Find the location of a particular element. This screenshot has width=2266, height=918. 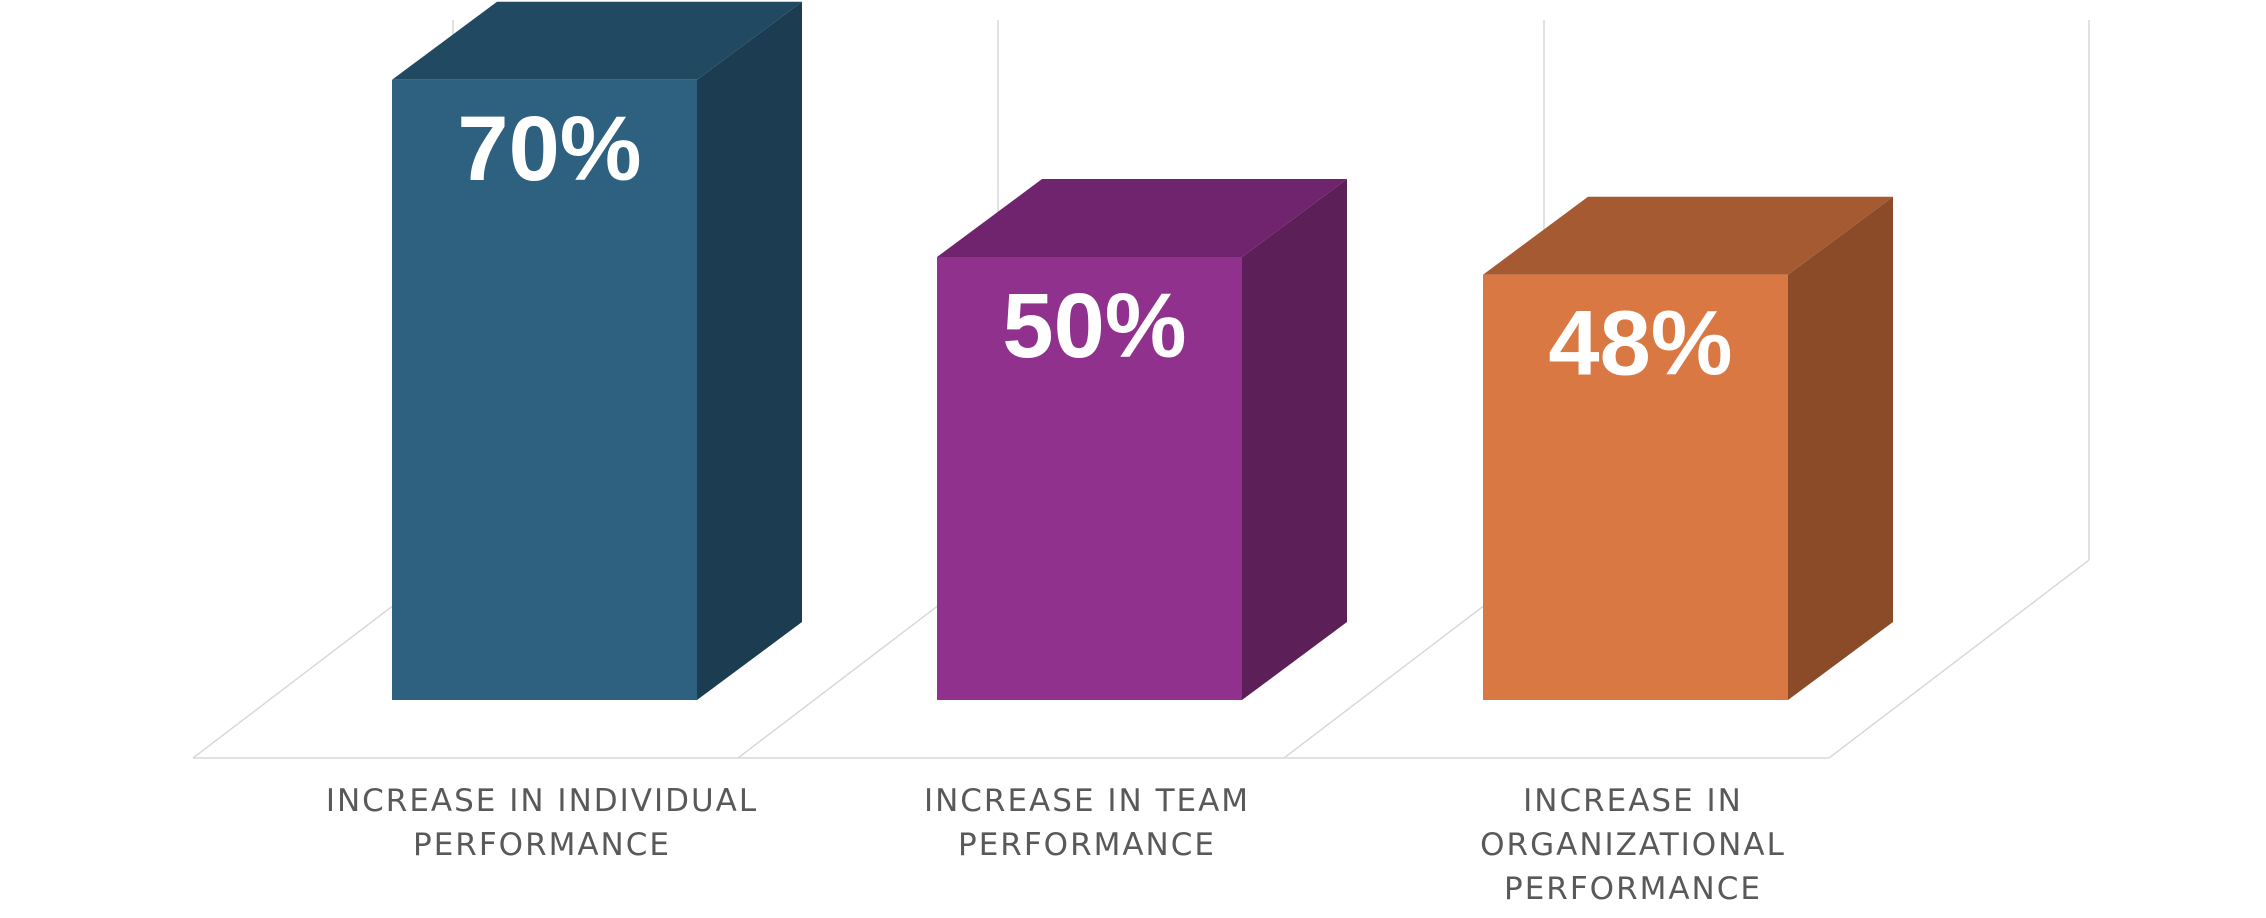

x-category-label: INCREASE IN INDIVIDUAL PERFORMANCE is located at coordinates (542, 823).